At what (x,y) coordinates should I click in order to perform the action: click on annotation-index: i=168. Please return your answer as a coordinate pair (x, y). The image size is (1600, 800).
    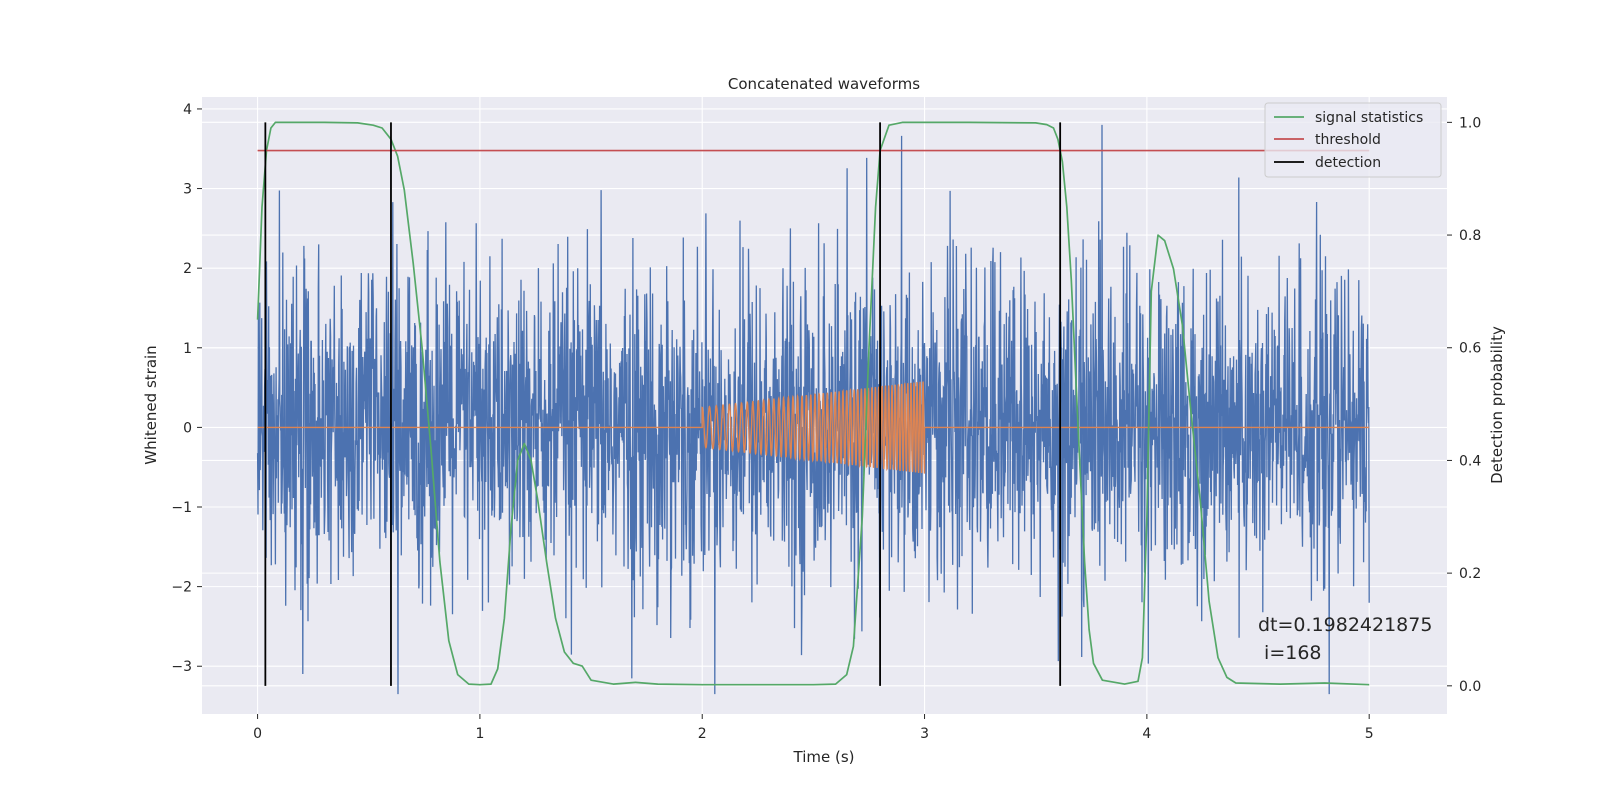
    Looking at the image, I should click on (1290, 653).